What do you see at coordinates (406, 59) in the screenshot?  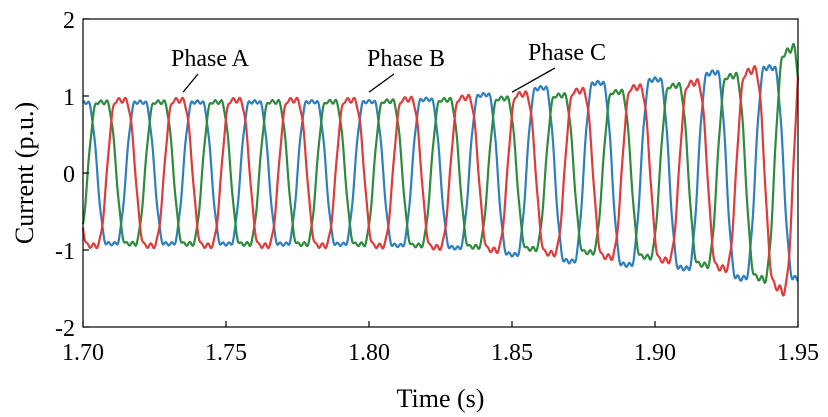 I see `annotation-phase-b: Phase B` at bounding box center [406, 59].